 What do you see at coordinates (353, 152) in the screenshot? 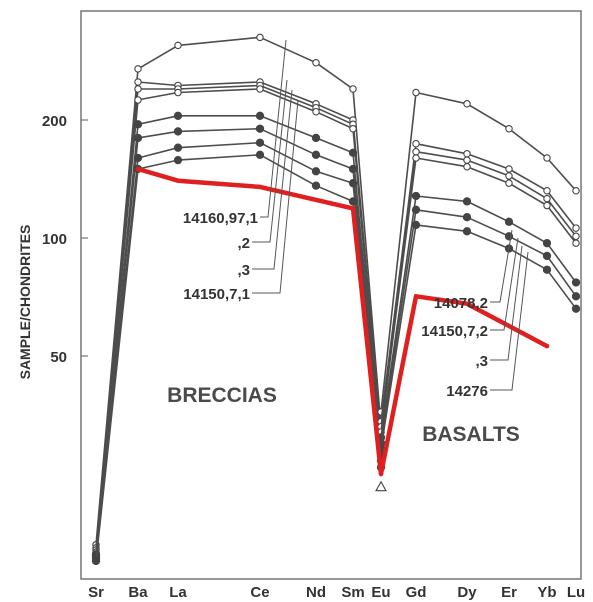
I see `breccia-series-5-point-sm` at bounding box center [353, 152].